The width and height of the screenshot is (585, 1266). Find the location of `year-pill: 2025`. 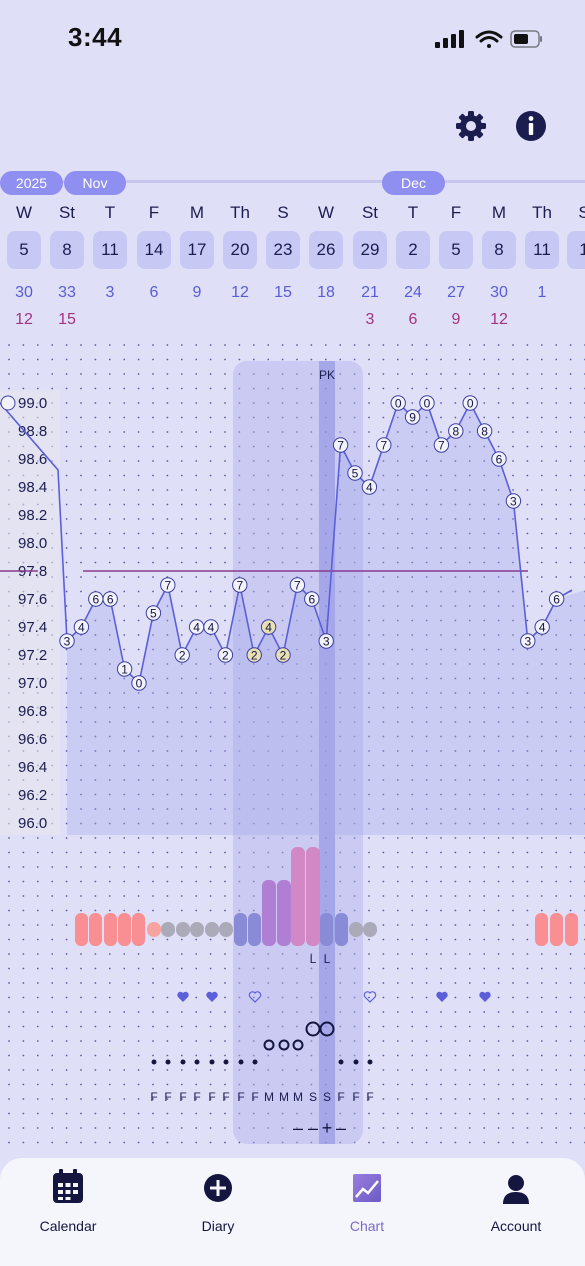

year-pill: 2025 is located at coordinates (31, 183).